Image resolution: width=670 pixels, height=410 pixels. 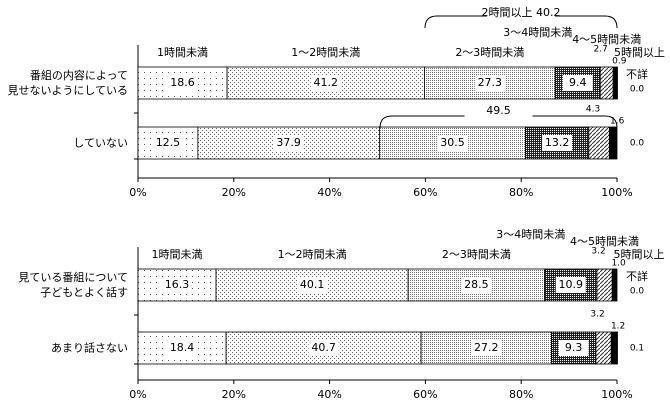 I want to click on data-label: 9.3, so click(x=574, y=347).